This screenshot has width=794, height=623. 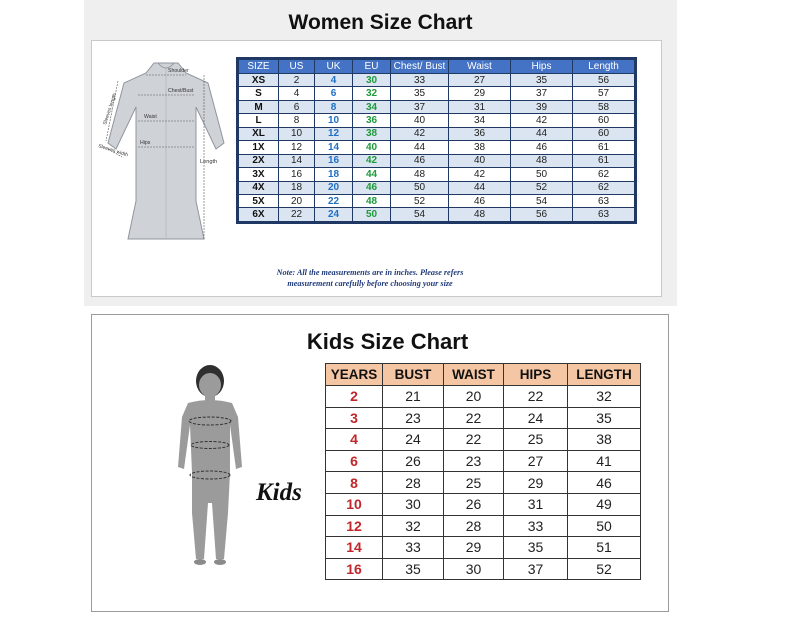 I want to click on cell-uk: 8, so click(x=333, y=107).